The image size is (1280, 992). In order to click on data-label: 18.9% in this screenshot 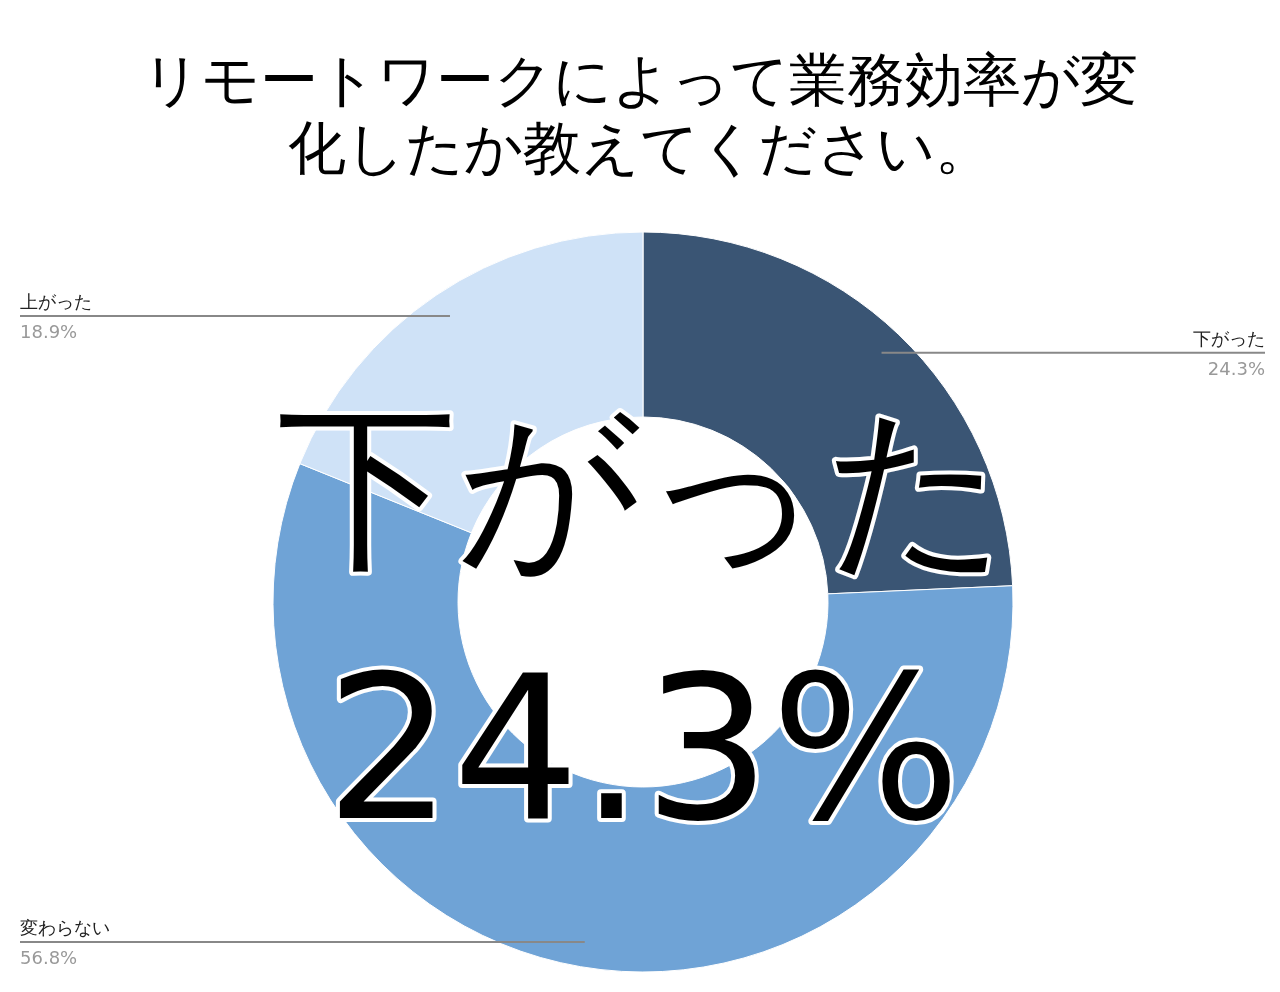, I will do `click(49, 332)`.